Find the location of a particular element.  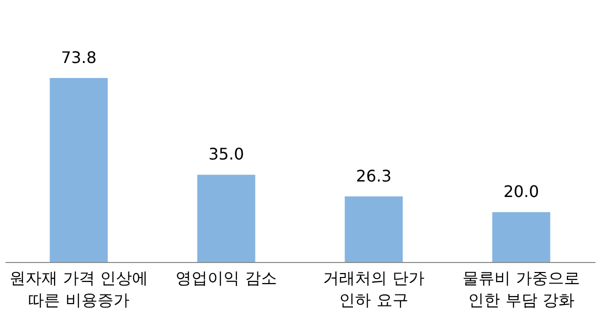

data-label: 26.3 is located at coordinates (374, 176).